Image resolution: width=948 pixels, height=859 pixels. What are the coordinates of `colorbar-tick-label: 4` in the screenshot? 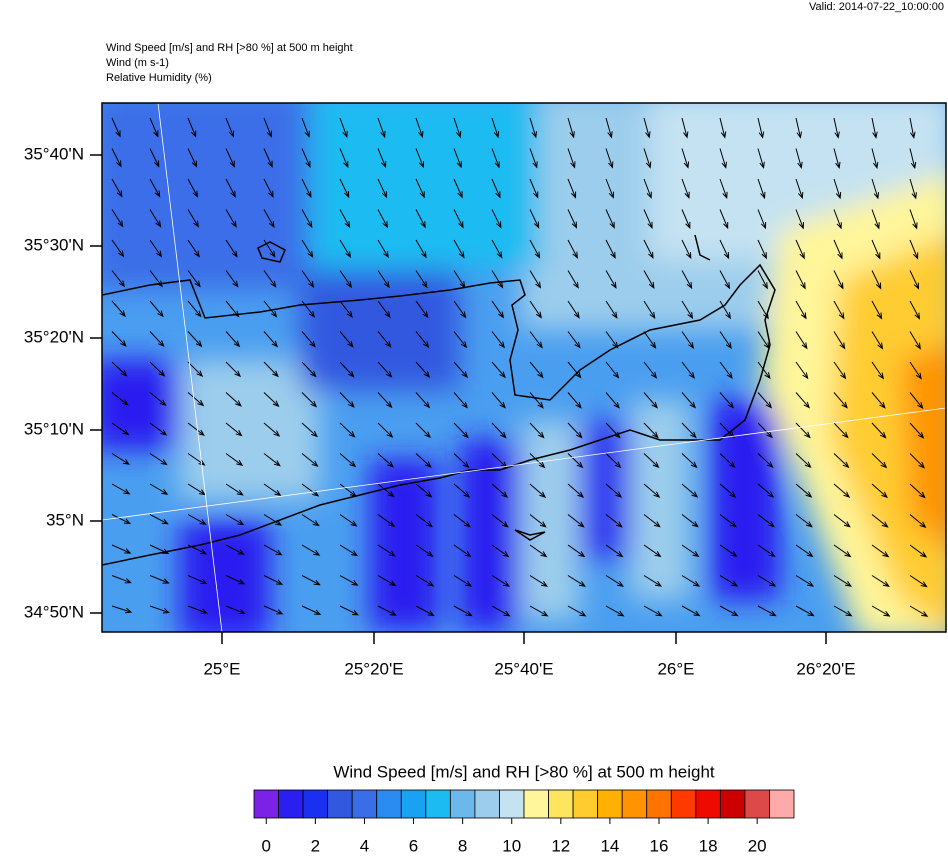 It's located at (364, 845).